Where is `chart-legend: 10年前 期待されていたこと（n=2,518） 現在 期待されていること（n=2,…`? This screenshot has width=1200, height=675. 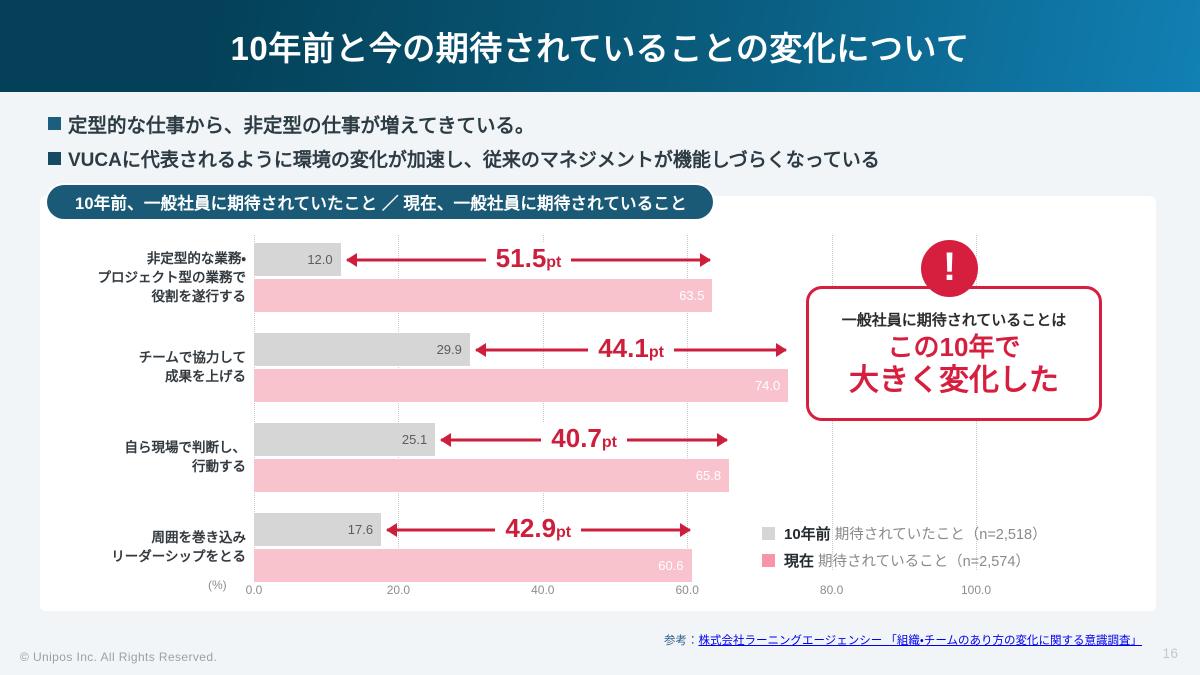
chart-legend: 10年前 期待されていたこと（n=2,518） 現在 期待されていること（n=2,… is located at coordinates (904, 547).